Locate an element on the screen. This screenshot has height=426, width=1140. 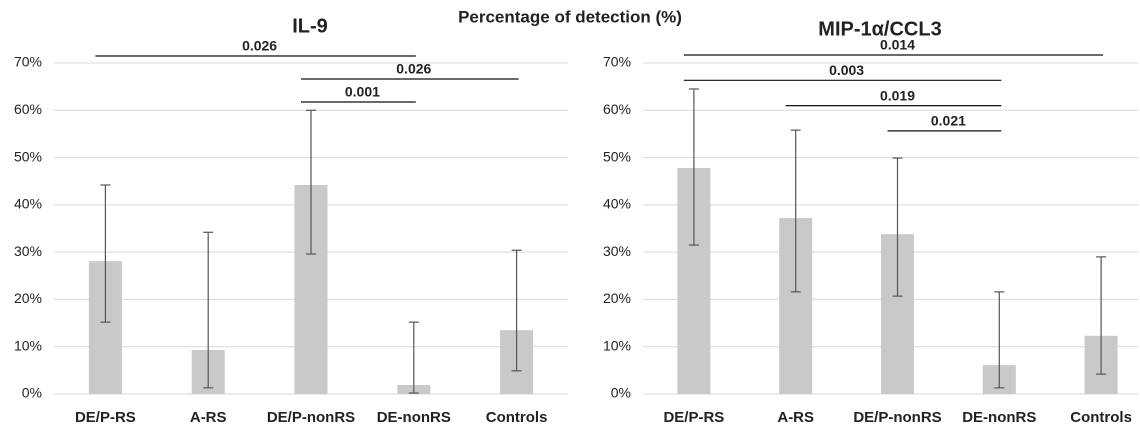
p-value: 0.019 is located at coordinates (897, 95).